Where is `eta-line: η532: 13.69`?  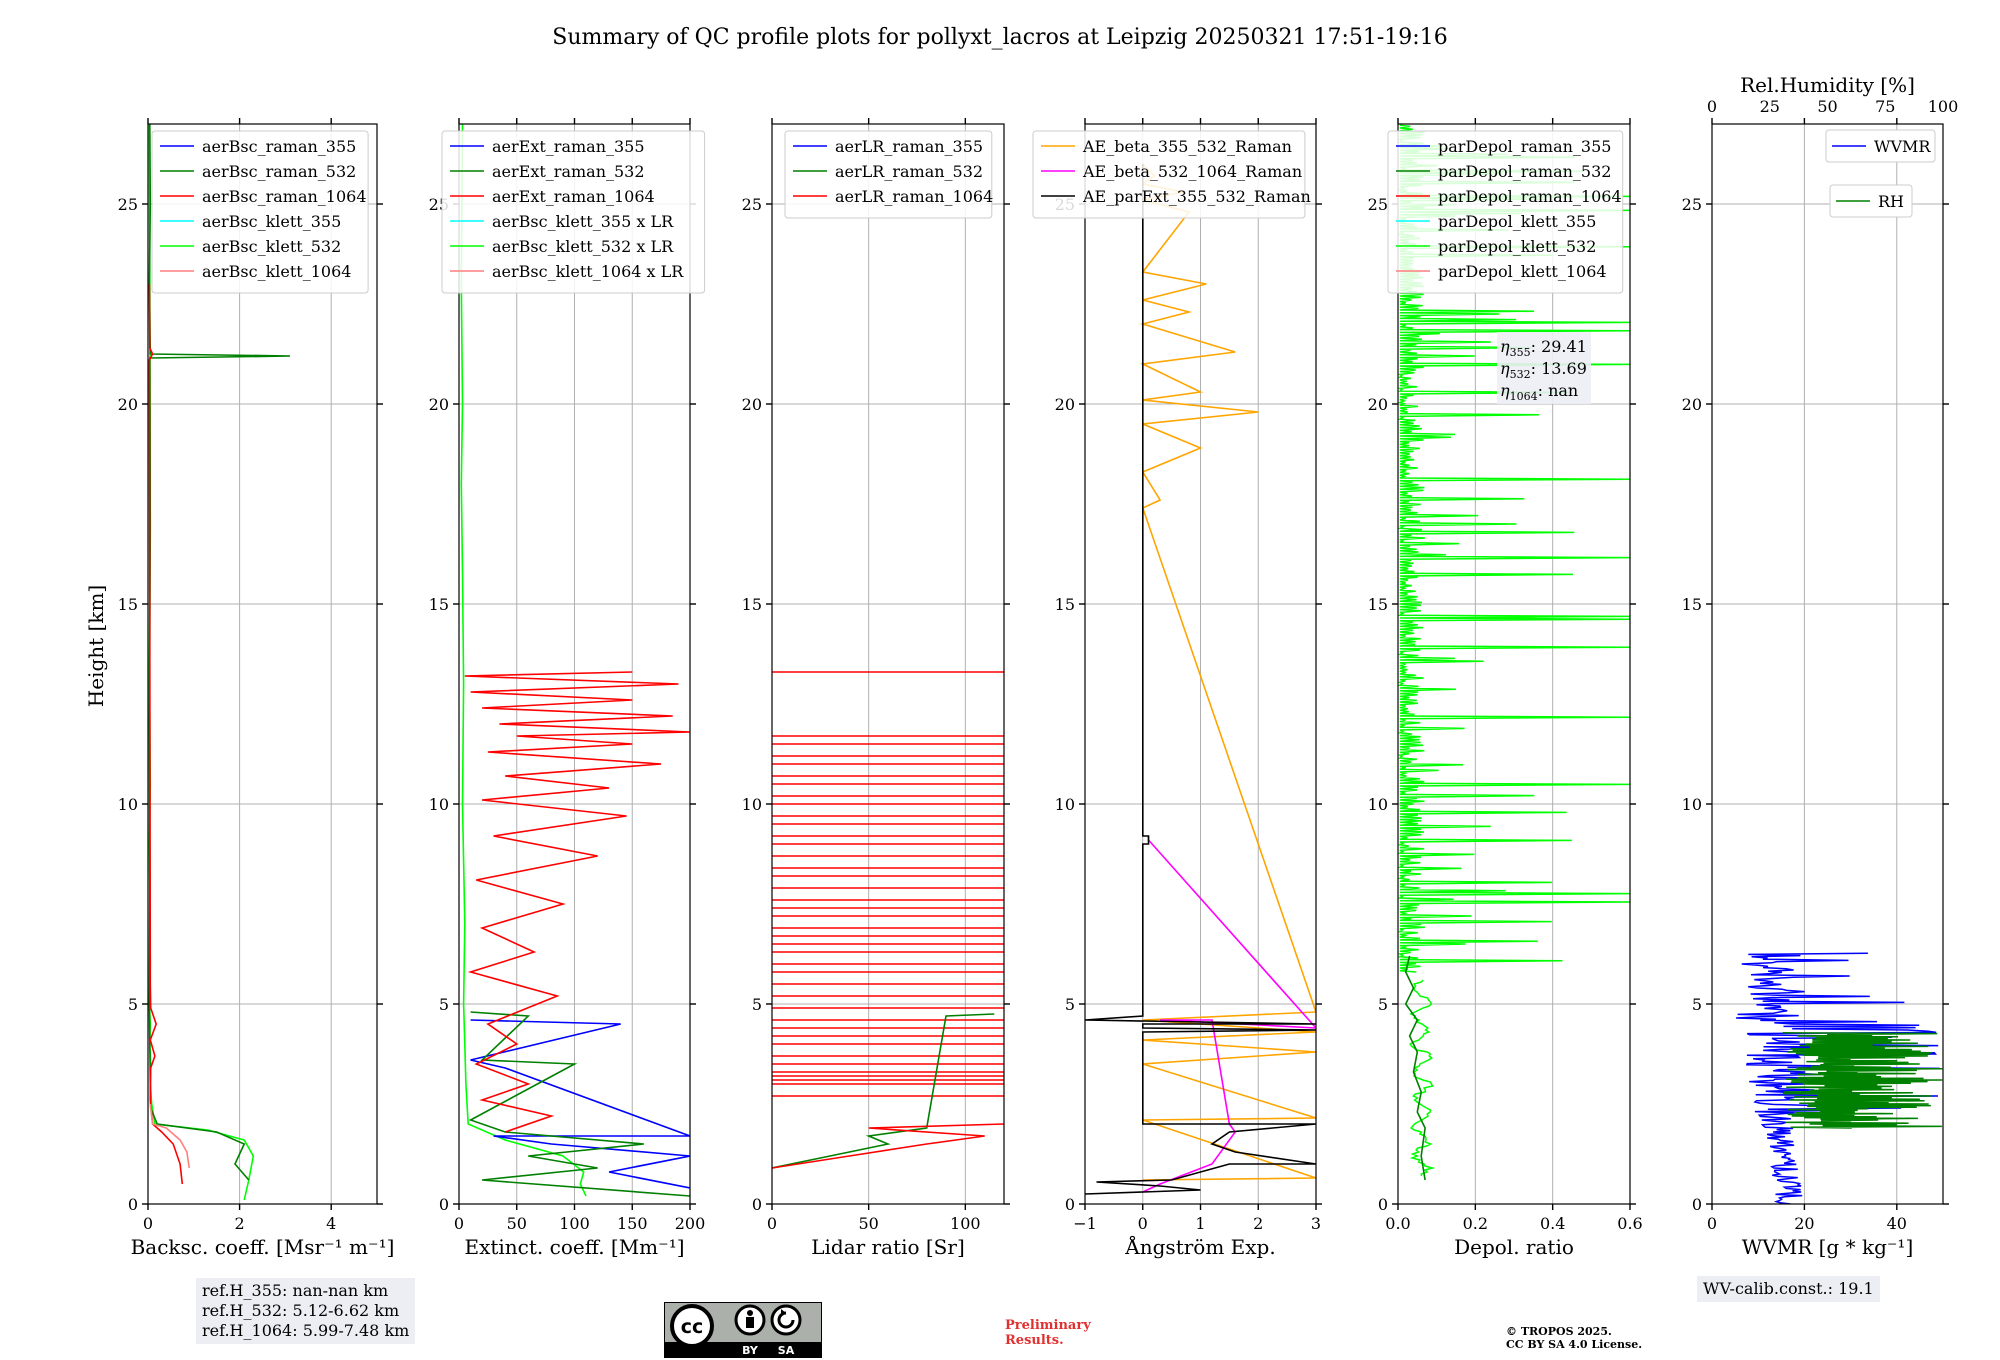 eta-line: η532: 13.69 is located at coordinates (1543, 370).